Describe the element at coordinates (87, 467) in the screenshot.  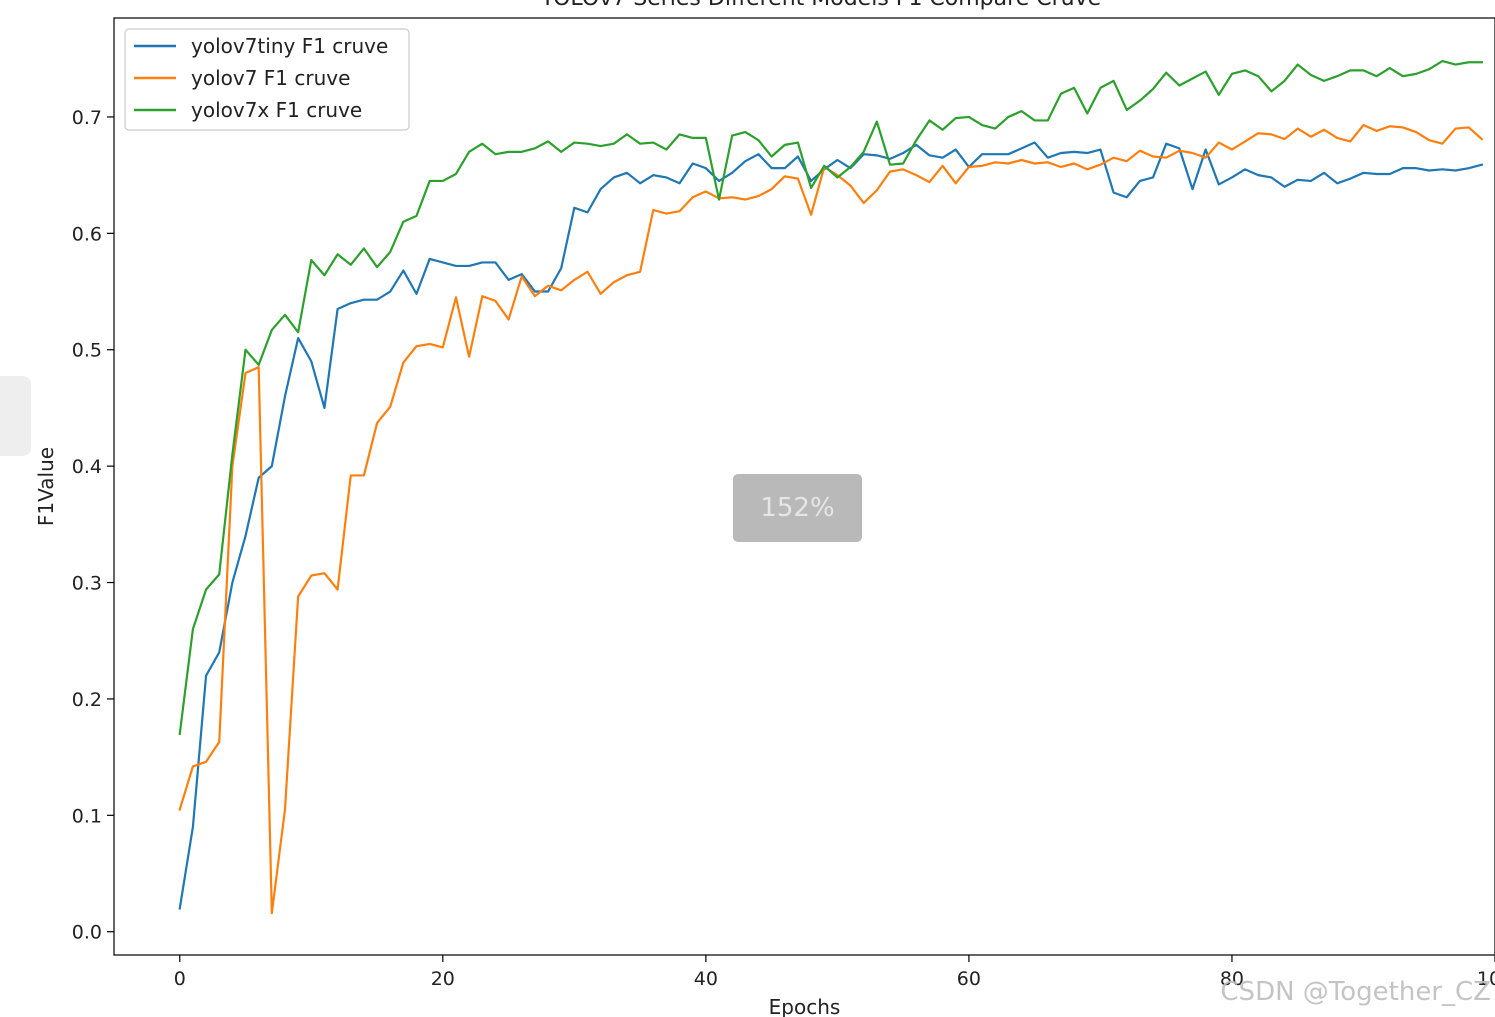
I see `y-tick-label: 0.4` at that location.